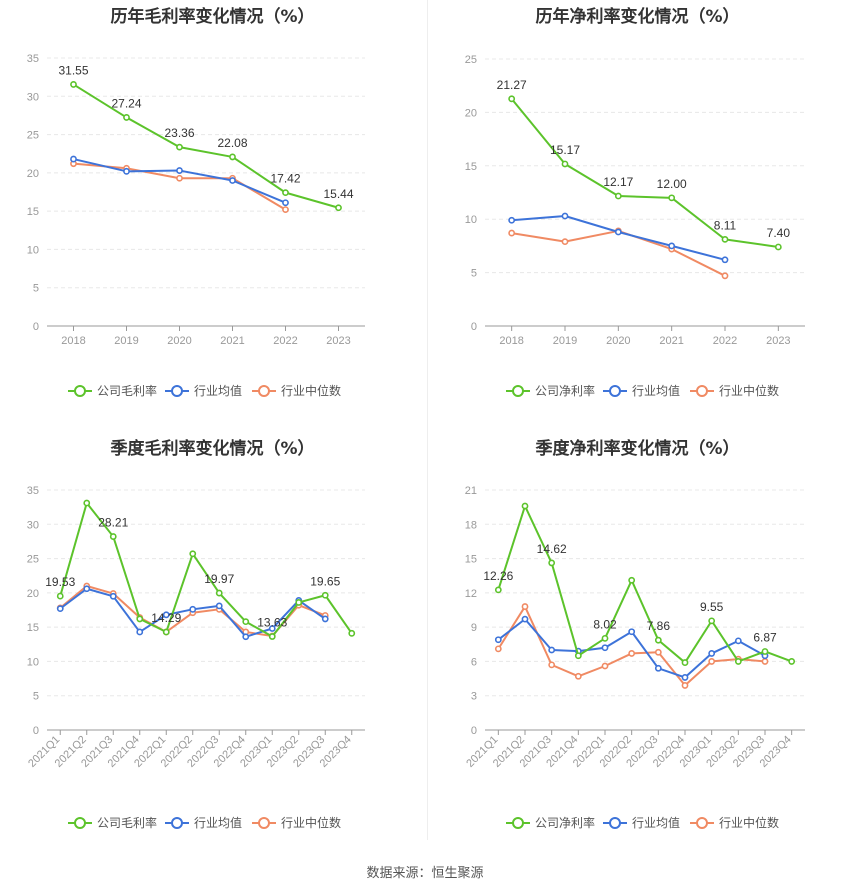  I want to click on y-tick-label: 35, so click(33, 59).